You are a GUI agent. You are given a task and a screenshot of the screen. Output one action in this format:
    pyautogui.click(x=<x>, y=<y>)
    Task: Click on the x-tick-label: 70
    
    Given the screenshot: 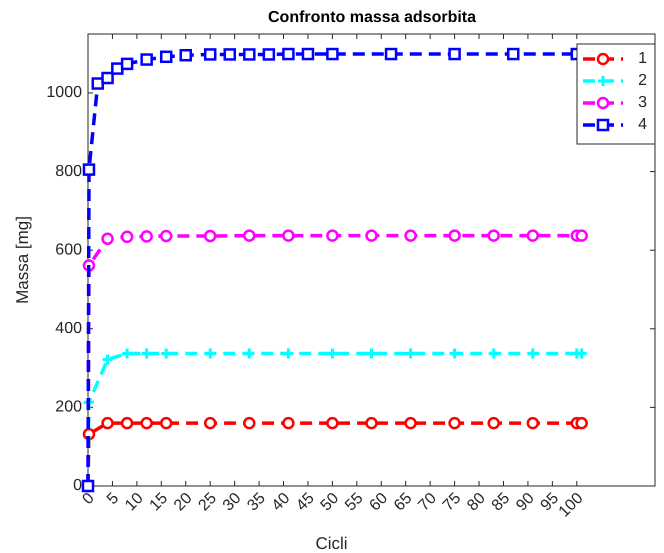 What is the action you would take?
    pyautogui.click(x=427, y=502)
    